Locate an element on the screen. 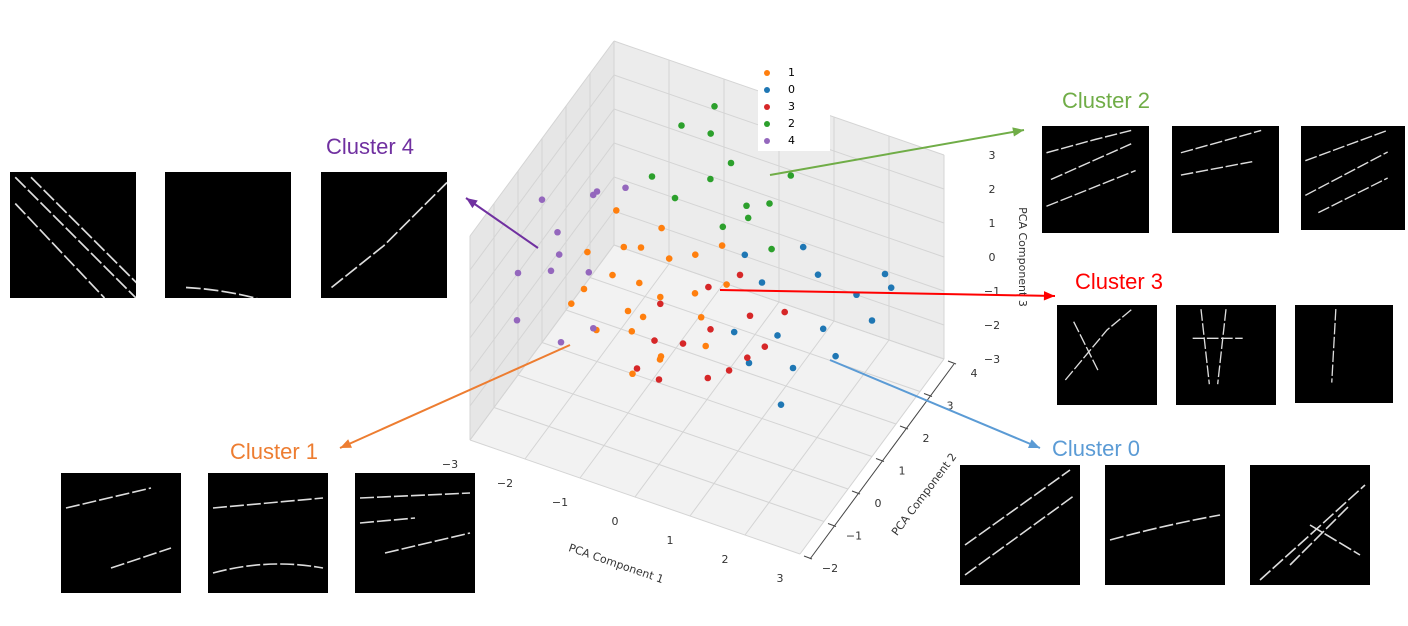 Image resolution: width=1408 pixels, height=626 pixels. x-tick-label: −1 is located at coordinates (560, 502).